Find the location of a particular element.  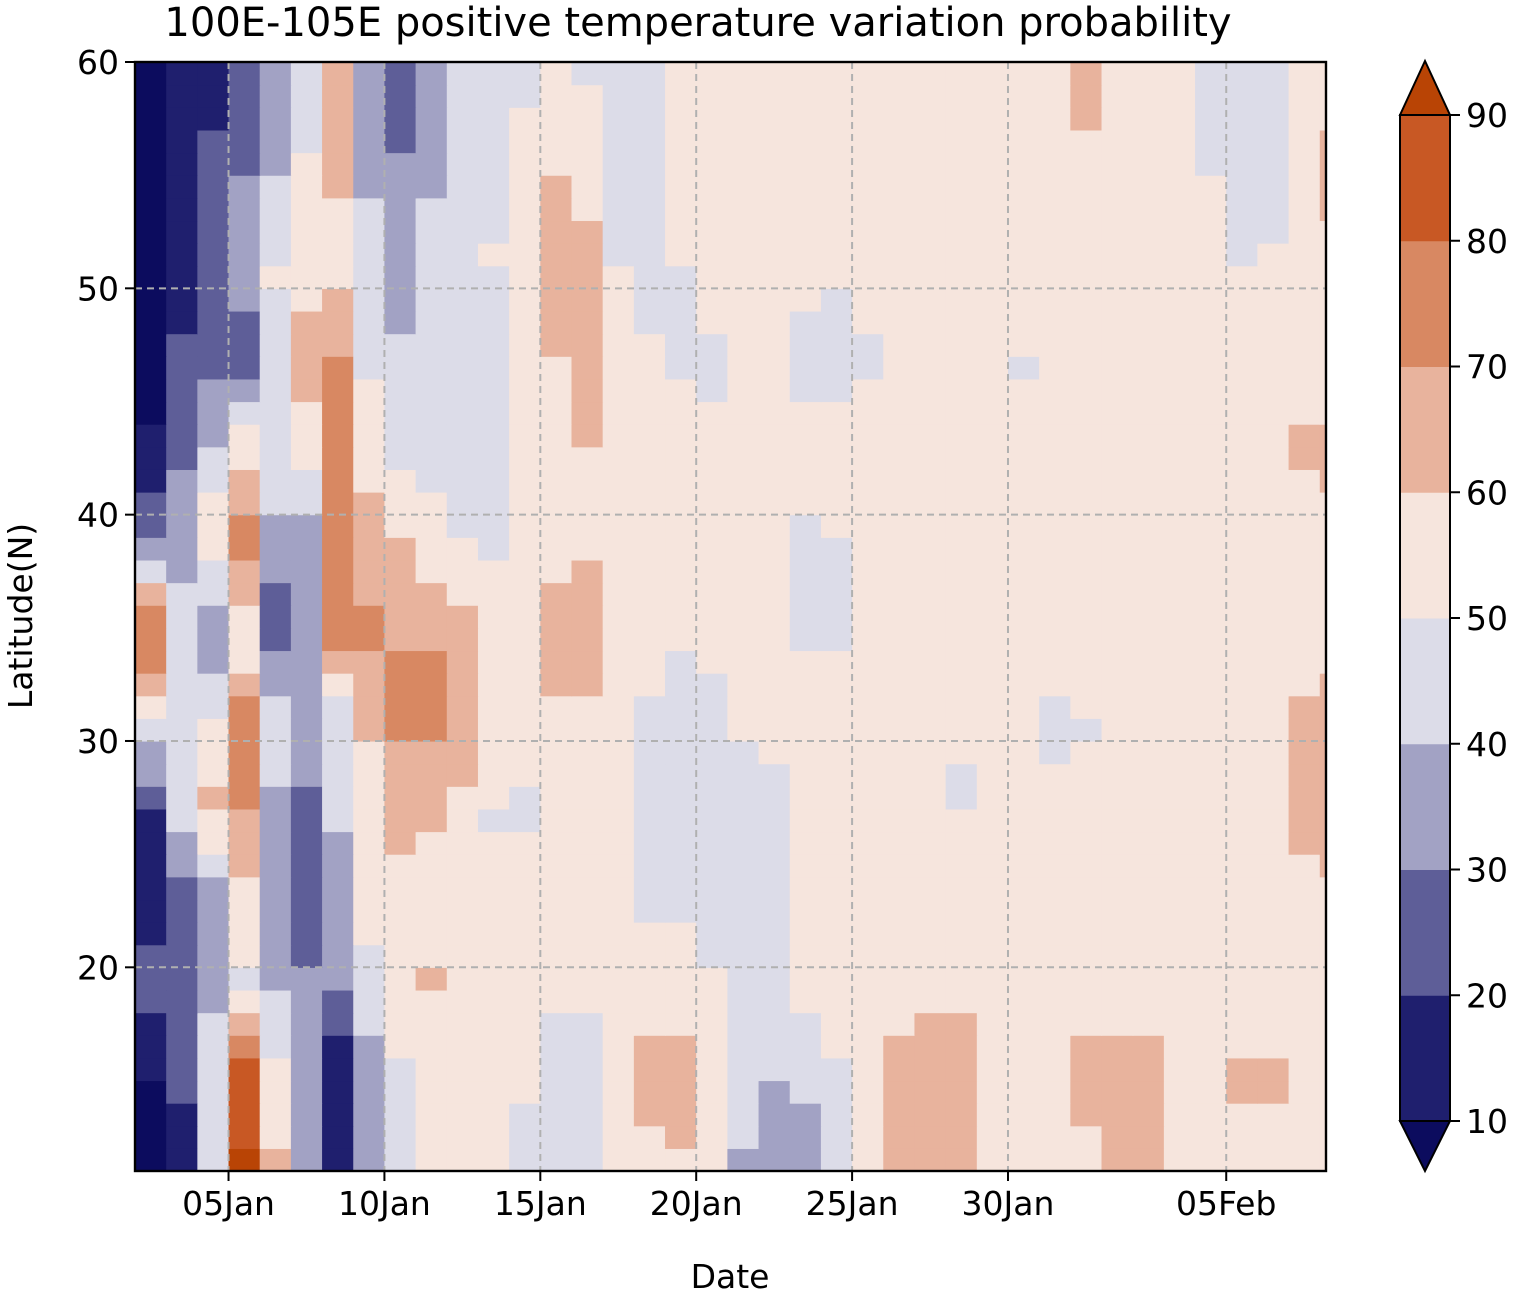

x-tick-label: 25Jan is located at coordinates (852, 1203).